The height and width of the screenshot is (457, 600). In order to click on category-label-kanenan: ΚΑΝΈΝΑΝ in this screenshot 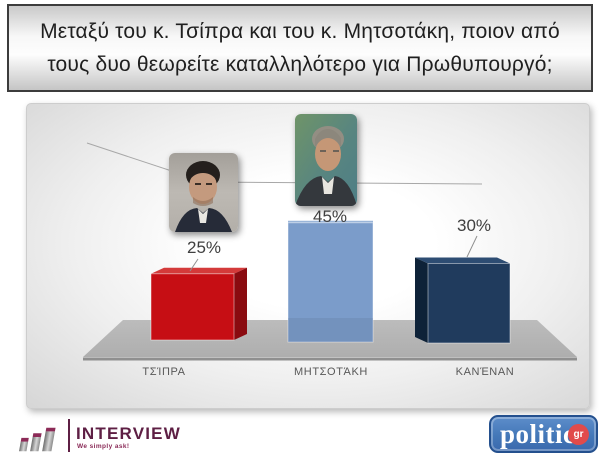, I will do `click(485, 372)`.